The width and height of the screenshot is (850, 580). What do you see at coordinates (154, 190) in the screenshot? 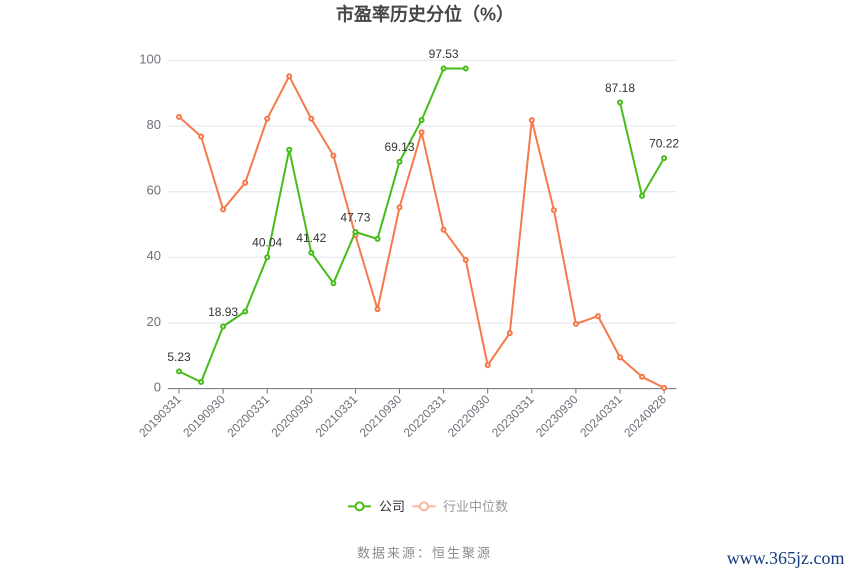
I see `svg-text: 60` at bounding box center [154, 190].